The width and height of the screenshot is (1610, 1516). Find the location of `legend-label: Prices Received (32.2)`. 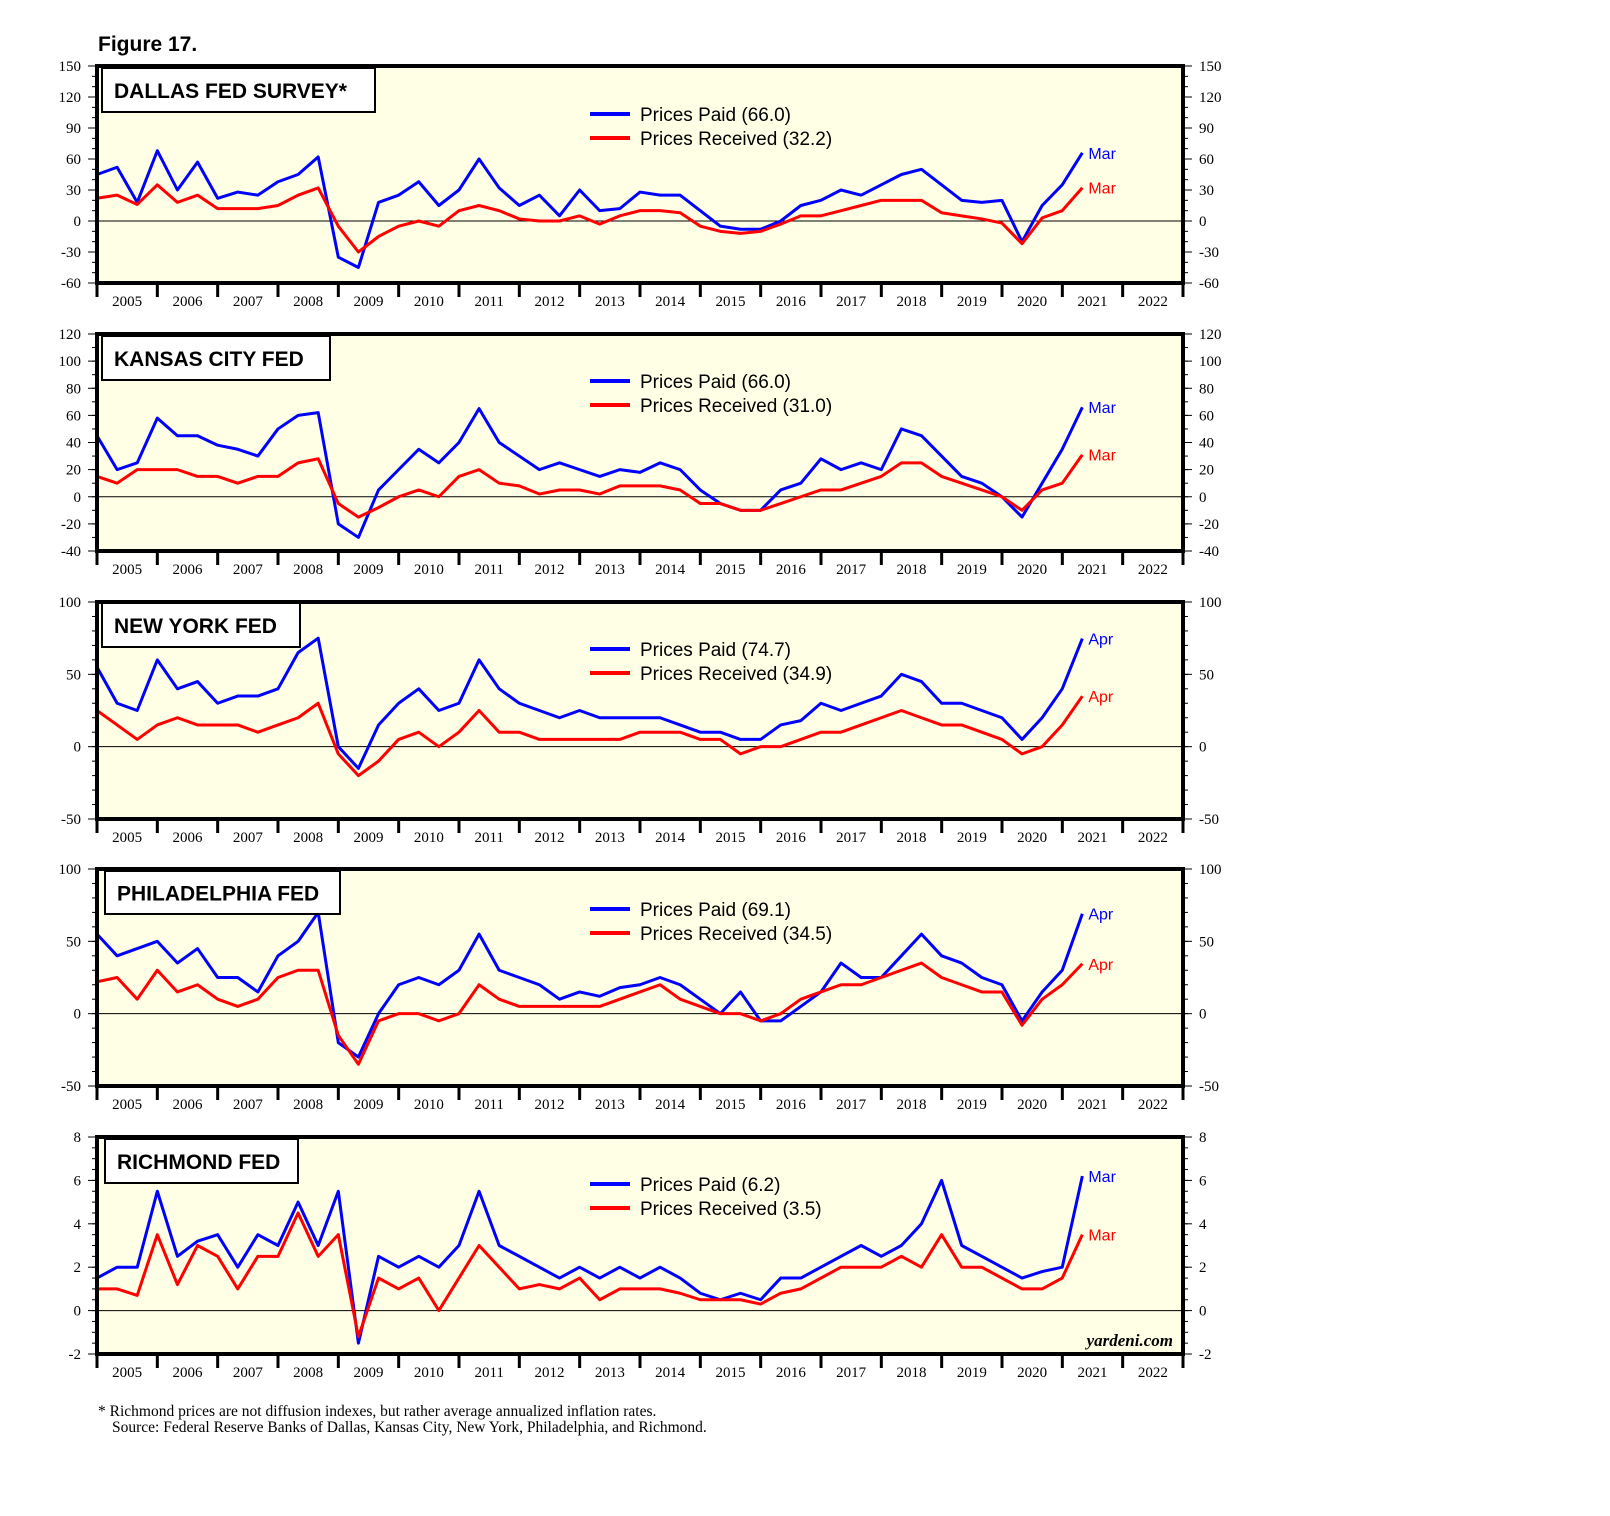

legend-label: Prices Received (32.2) is located at coordinates (736, 139).